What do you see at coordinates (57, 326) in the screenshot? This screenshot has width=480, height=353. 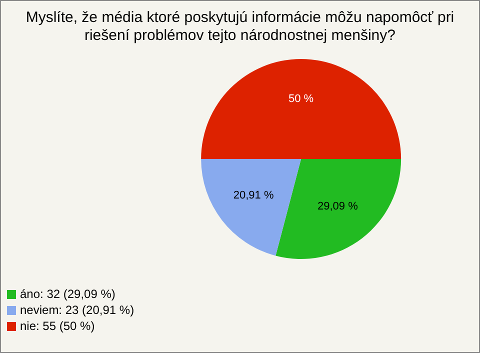 I see `legend-label: nie: 55 (50 %)` at bounding box center [57, 326].